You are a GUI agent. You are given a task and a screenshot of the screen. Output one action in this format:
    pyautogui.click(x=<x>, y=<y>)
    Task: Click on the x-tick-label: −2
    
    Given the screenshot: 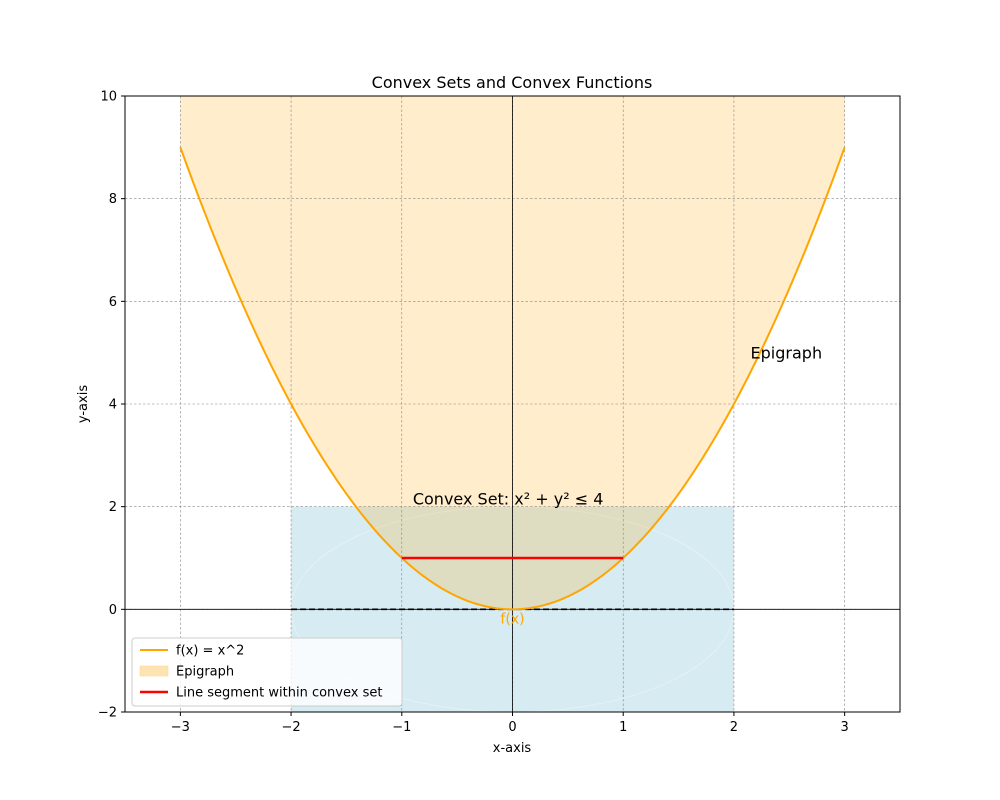 What is the action you would take?
    pyautogui.click(x=290, y=727)
    